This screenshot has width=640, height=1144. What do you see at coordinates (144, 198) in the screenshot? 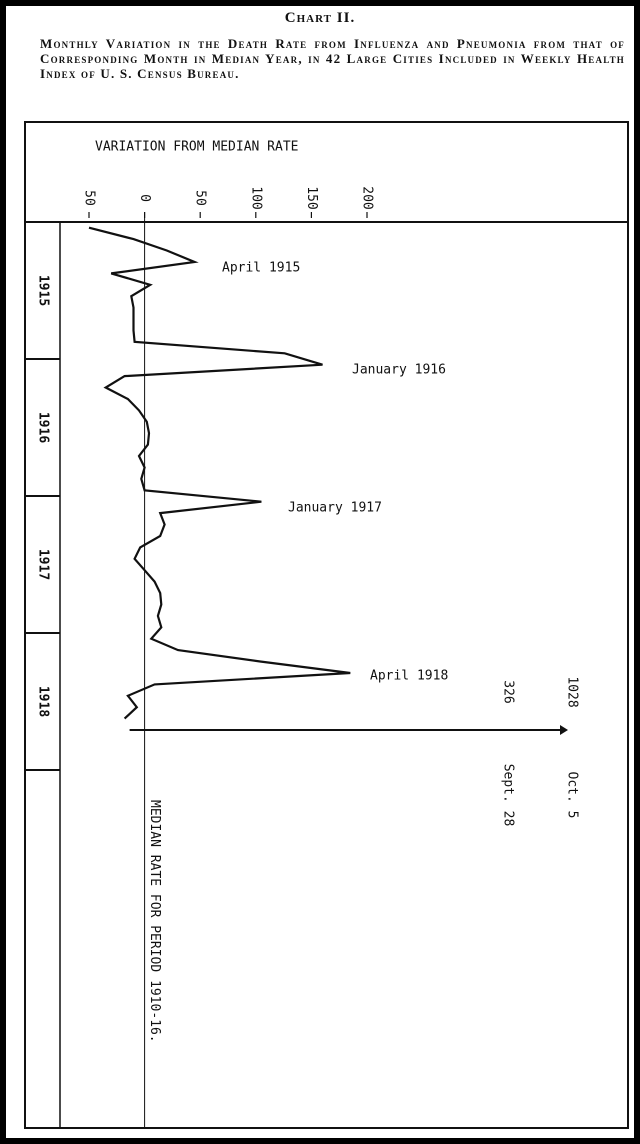
I see `x-tick-label: 0` at bounding box center [144, 198].